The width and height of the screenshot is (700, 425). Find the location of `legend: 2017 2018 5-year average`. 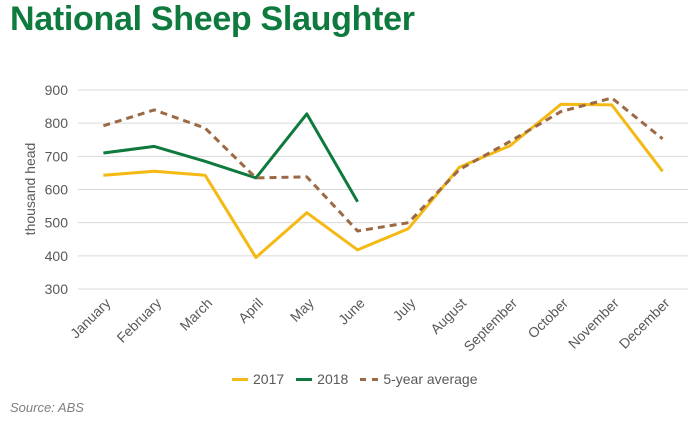

legend: 2017 2018 5-year average is located at coordinates (360, 379).